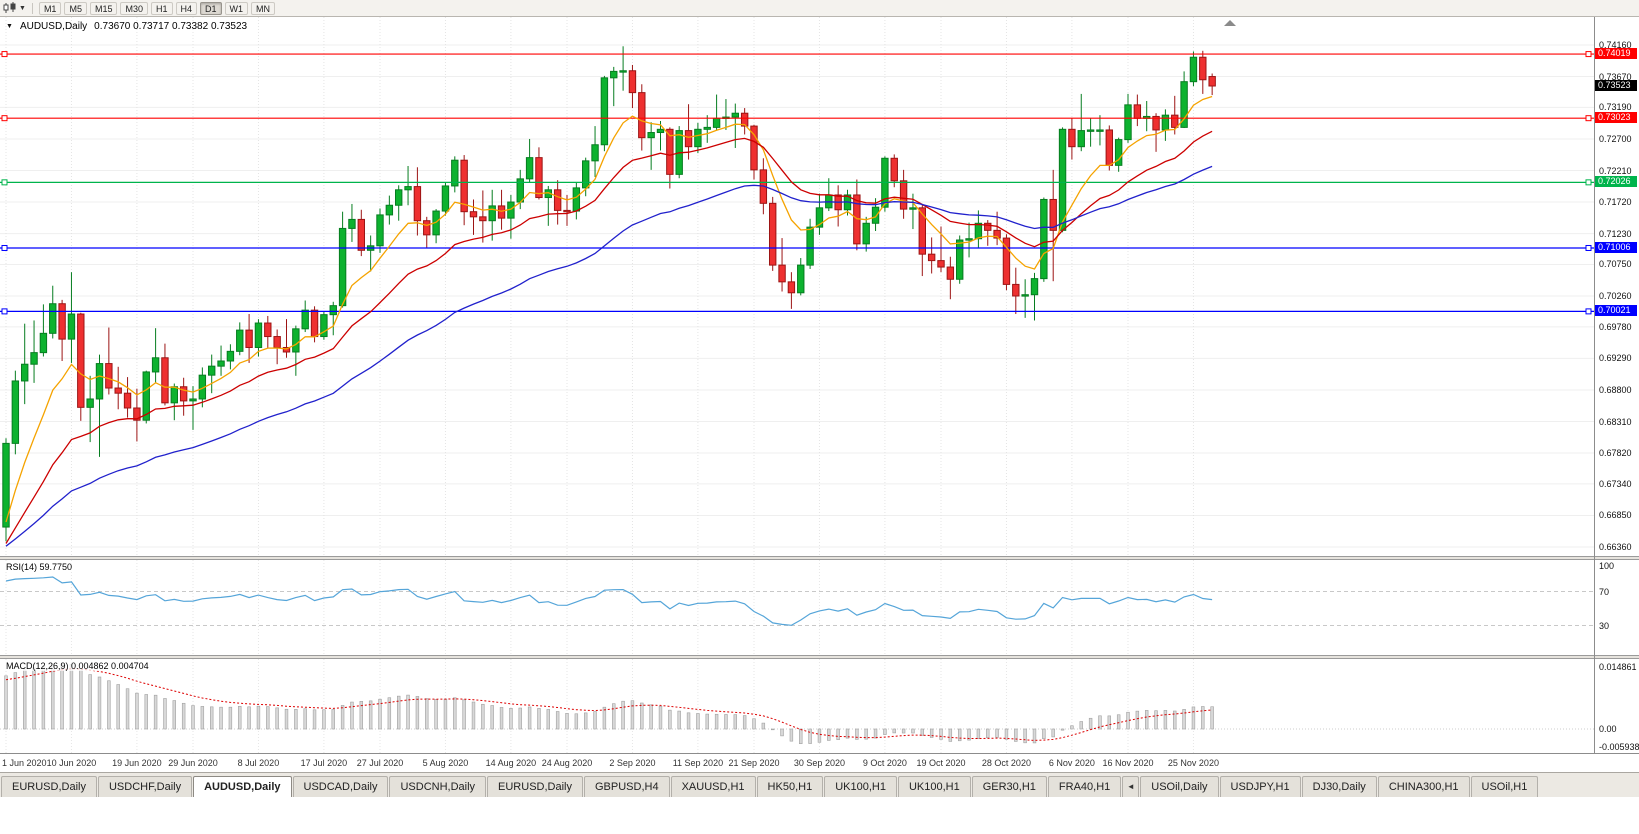  I want to click on chart-ohlc-values: 0.73670 0.73717 0.73382 0.73523, so click(171, 26).